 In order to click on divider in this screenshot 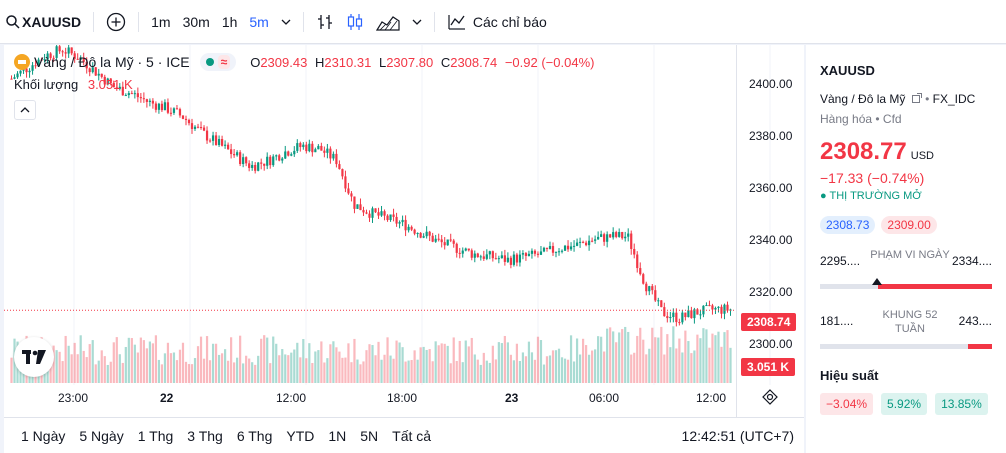, I will do `click(303, 21)`.